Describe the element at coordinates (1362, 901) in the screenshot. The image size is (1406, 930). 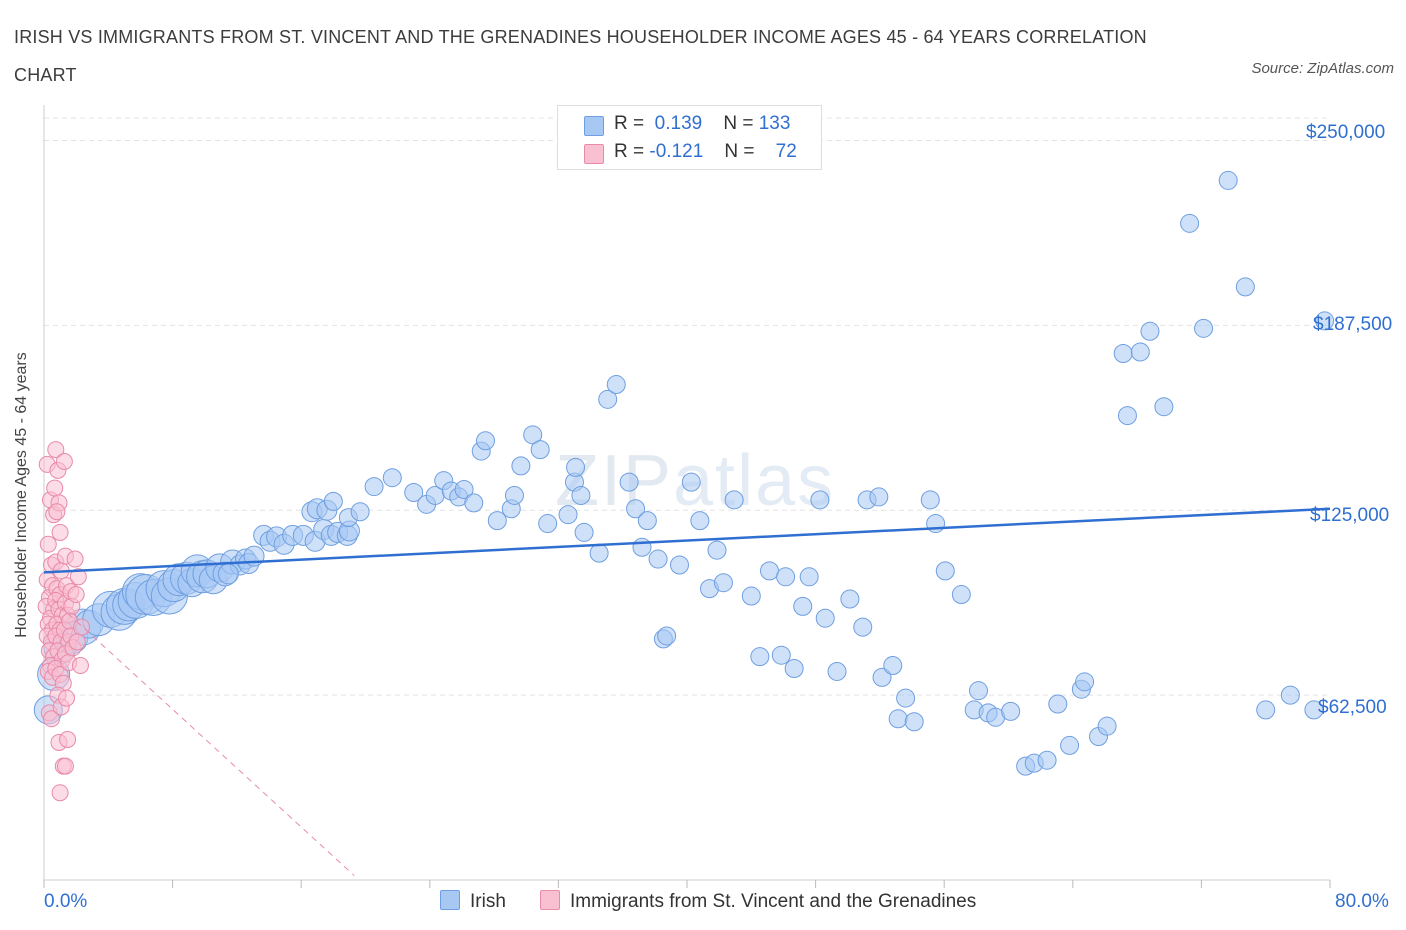
I see `x-tick-label: 80.0%` at that location.